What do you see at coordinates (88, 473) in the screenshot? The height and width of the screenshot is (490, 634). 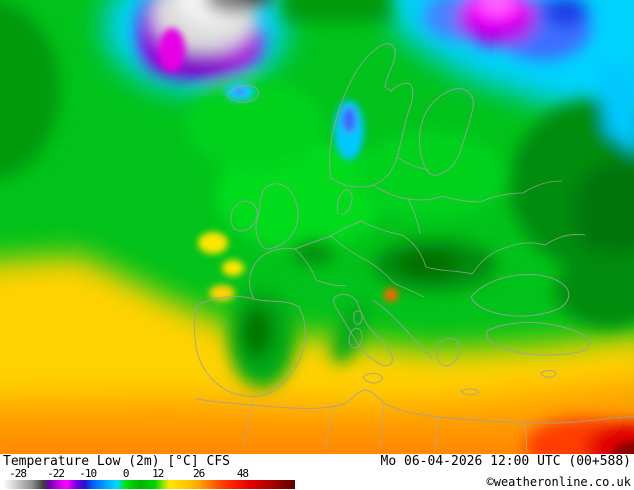 I see `legend-tick: -10` at bounding box center [88, 473].